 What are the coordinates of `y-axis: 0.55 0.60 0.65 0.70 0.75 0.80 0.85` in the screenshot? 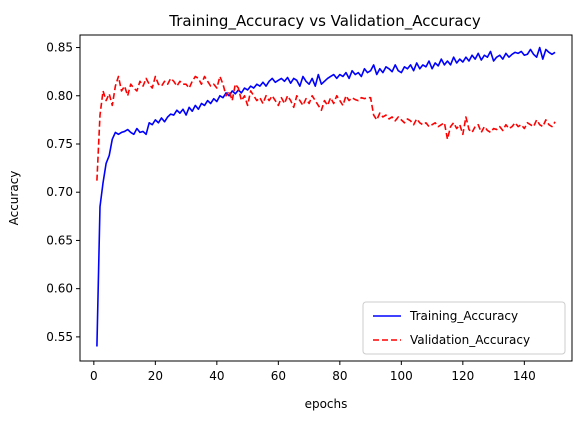 It's located at (63, 192).